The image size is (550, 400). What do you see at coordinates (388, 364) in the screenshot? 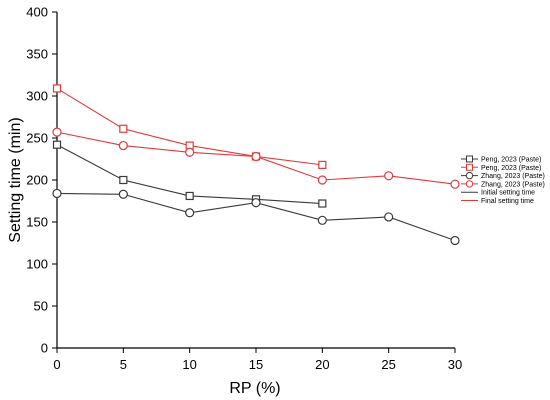
I see `x-tick-label: 25` at bounding box center [388, 364].